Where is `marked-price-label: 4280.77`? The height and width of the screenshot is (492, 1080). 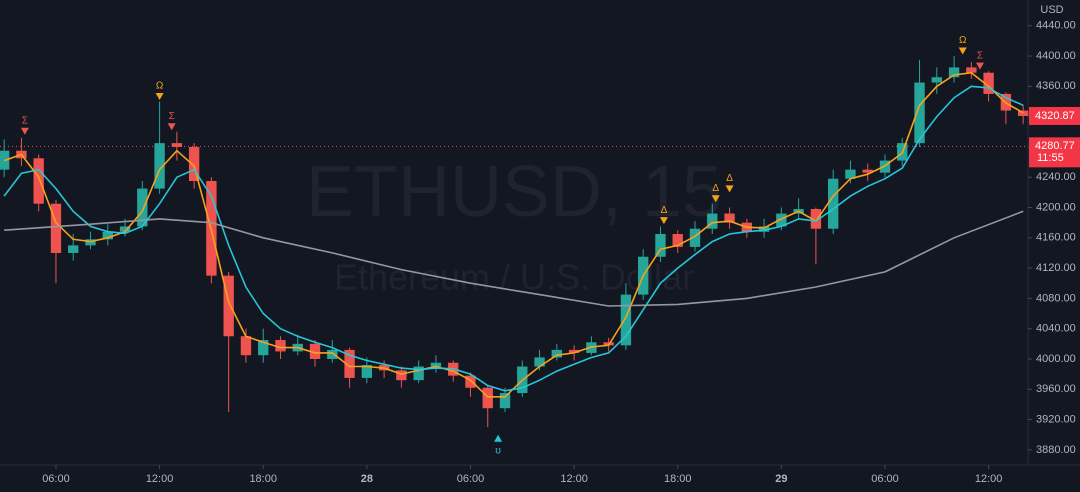 marked-price-label: 4280.77 is located at coordinates (1055, 146).